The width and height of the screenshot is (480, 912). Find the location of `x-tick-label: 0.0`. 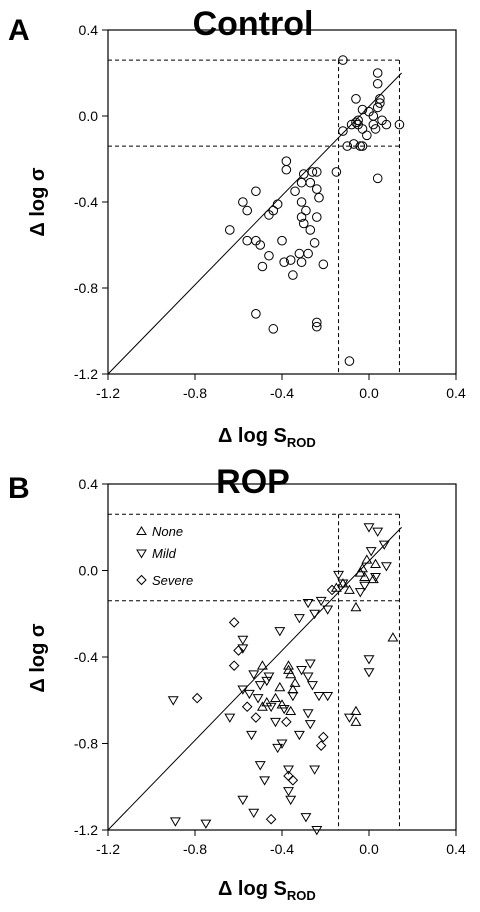

x-tick-label: 0.0 is located at coordinates (369, 393).